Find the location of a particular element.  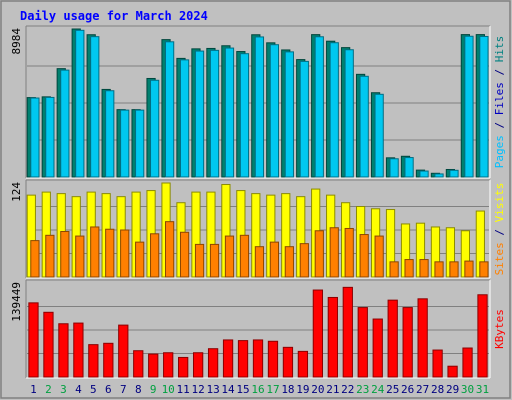

x-tick-label-21: 21 is located at coordinates (332, 389).